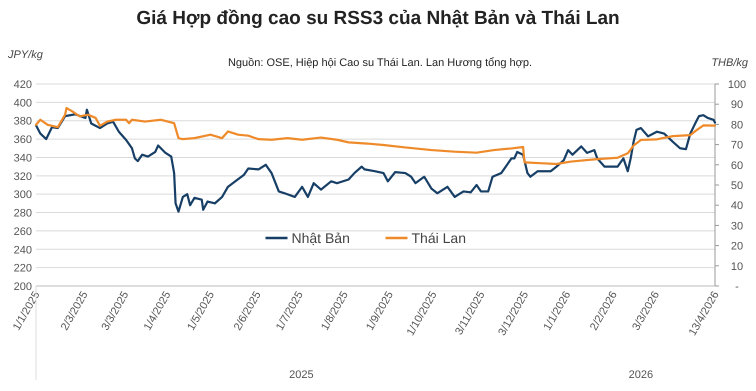 The width and height of the screenshot is (756, 391). I want to click on y-tick-label: 220, so click(23, 268).